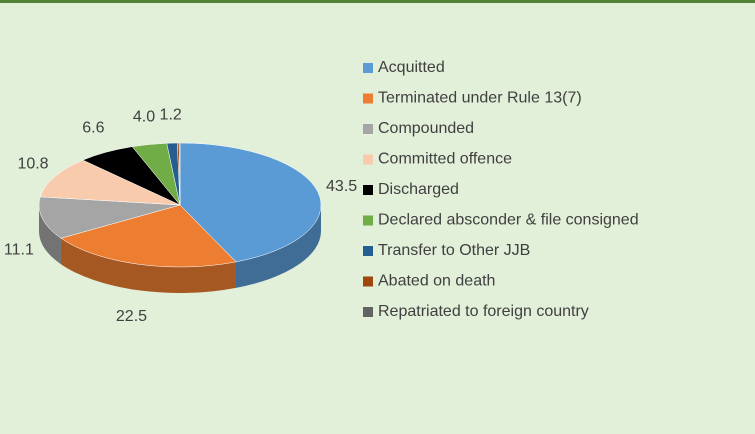 This screenshot has height=434, width=755. I want to click on legend-label: Committed offence, so click(445, 159).